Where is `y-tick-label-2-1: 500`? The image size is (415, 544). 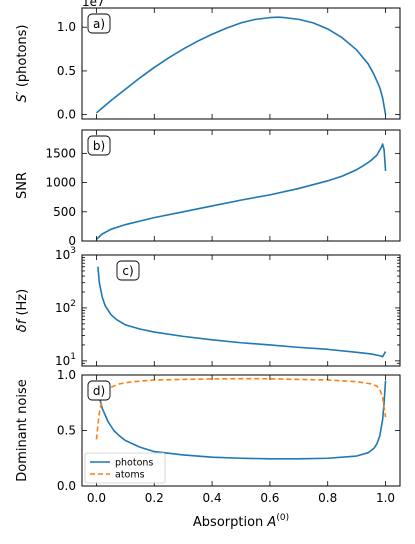 y-tick-label-2-1: 500 is located at coordinates (64, 212).